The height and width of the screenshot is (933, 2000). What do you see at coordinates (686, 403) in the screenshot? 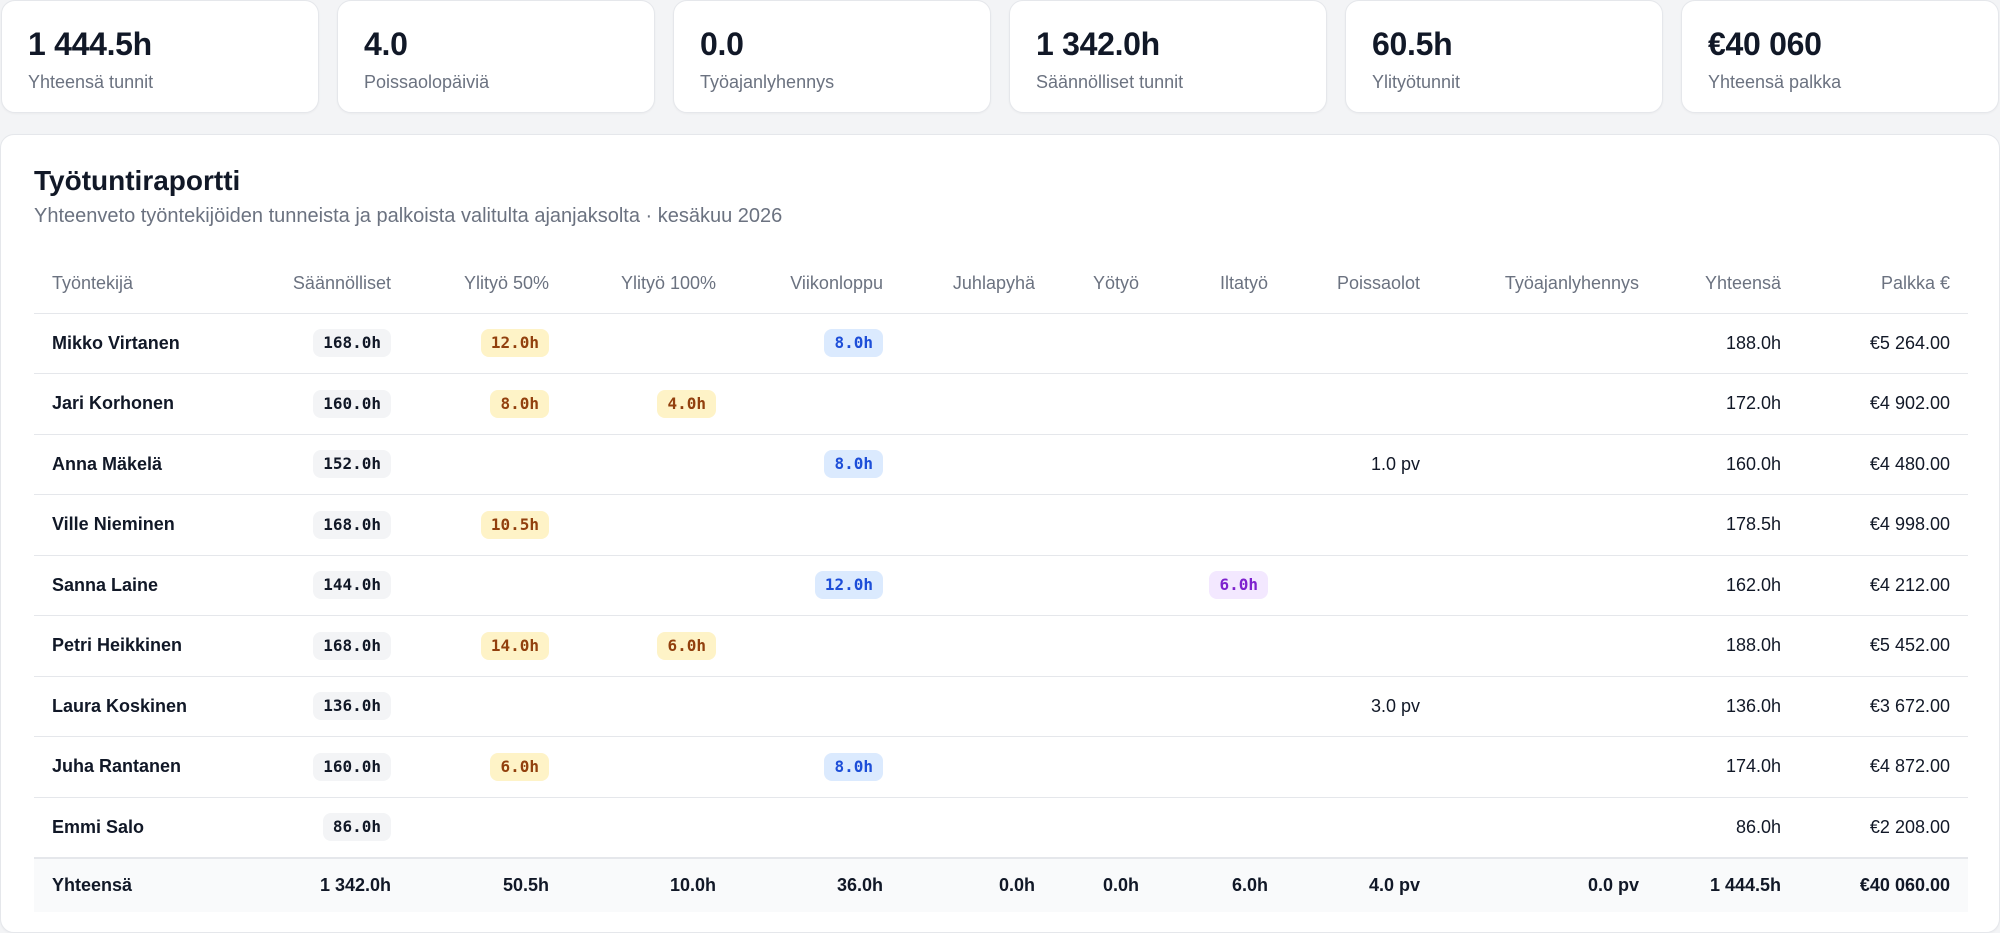
I see `hours-pill: 4.0h` at bounding box center [686, 403].